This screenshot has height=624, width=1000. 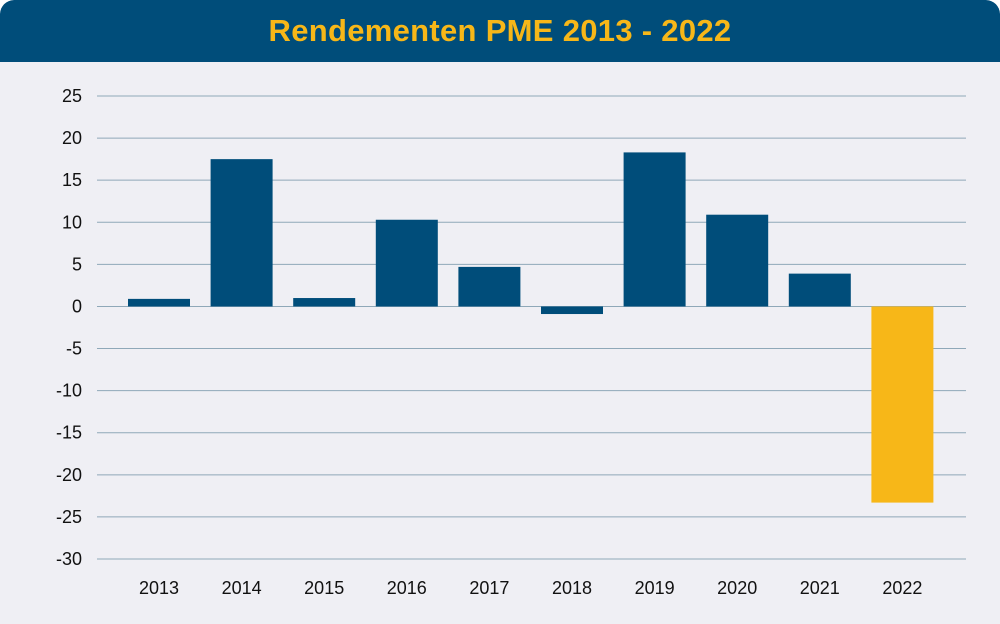 What do you see at coordinates (69, 517) in the screenshot?
I see `y-tick-label: -25` at bounding box center [69, 517].